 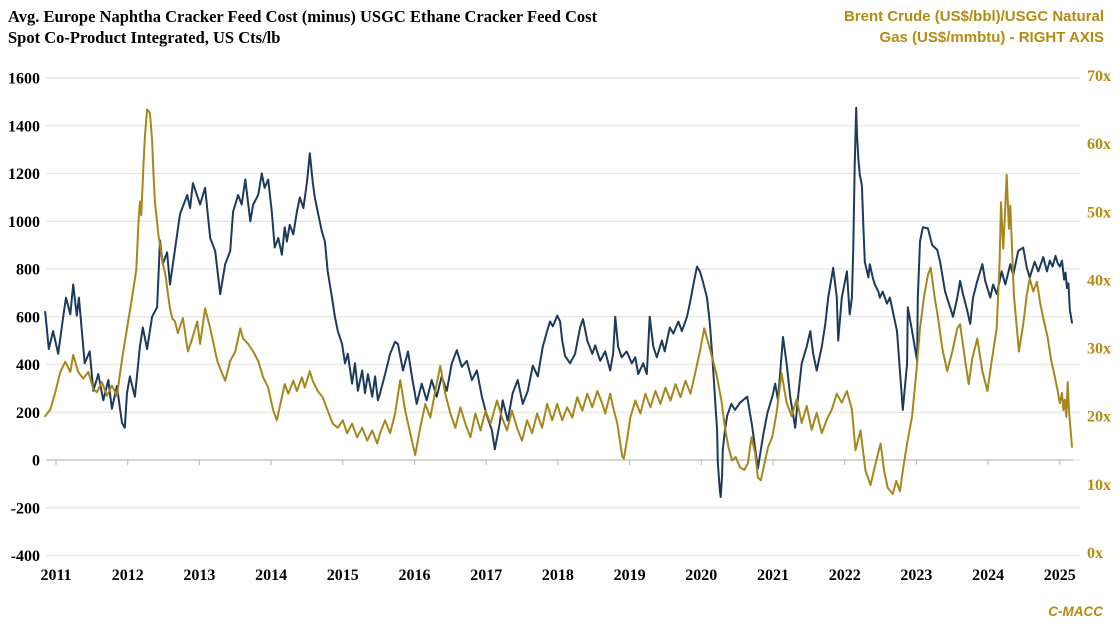 I want to click on x-axis-year-label: 2015, so click(x=343, y=575).